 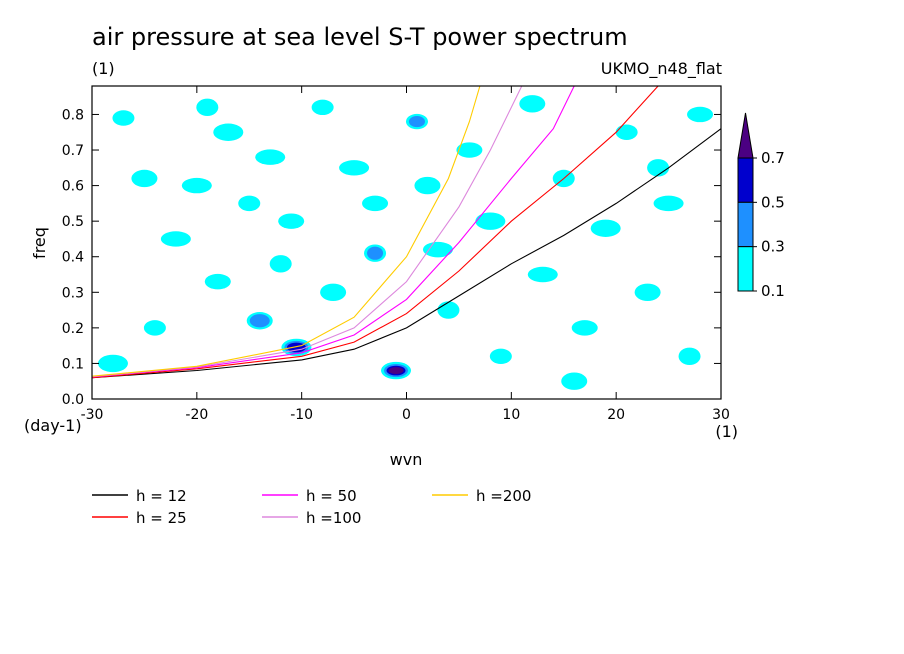 What do you see at coordinates (311, 507) in the screenshot?
I see `legend: h = 12 h = 25 h = 50 h =100 h =200` at bounding box center [311, 507].